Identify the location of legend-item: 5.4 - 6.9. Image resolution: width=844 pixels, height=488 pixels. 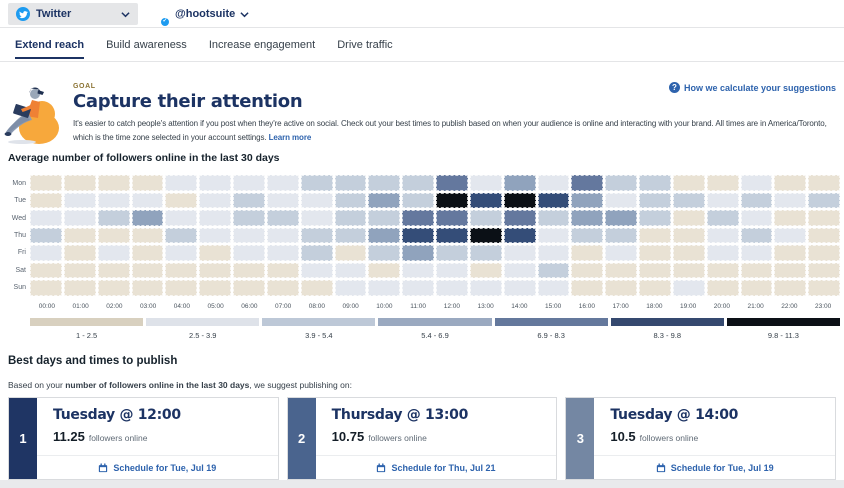
(435, 329).